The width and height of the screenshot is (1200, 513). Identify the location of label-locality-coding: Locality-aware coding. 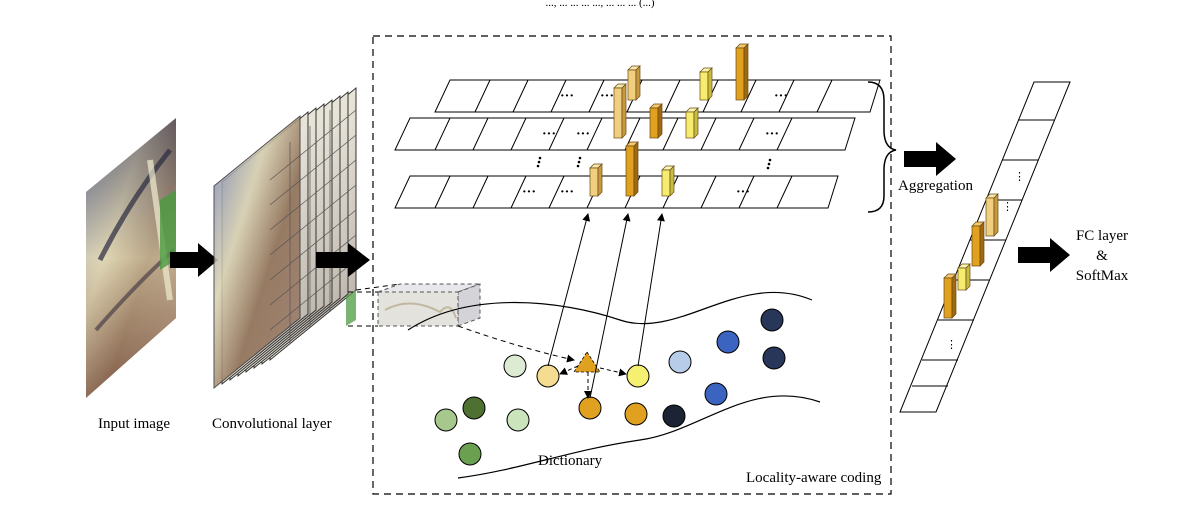
(814, 478).